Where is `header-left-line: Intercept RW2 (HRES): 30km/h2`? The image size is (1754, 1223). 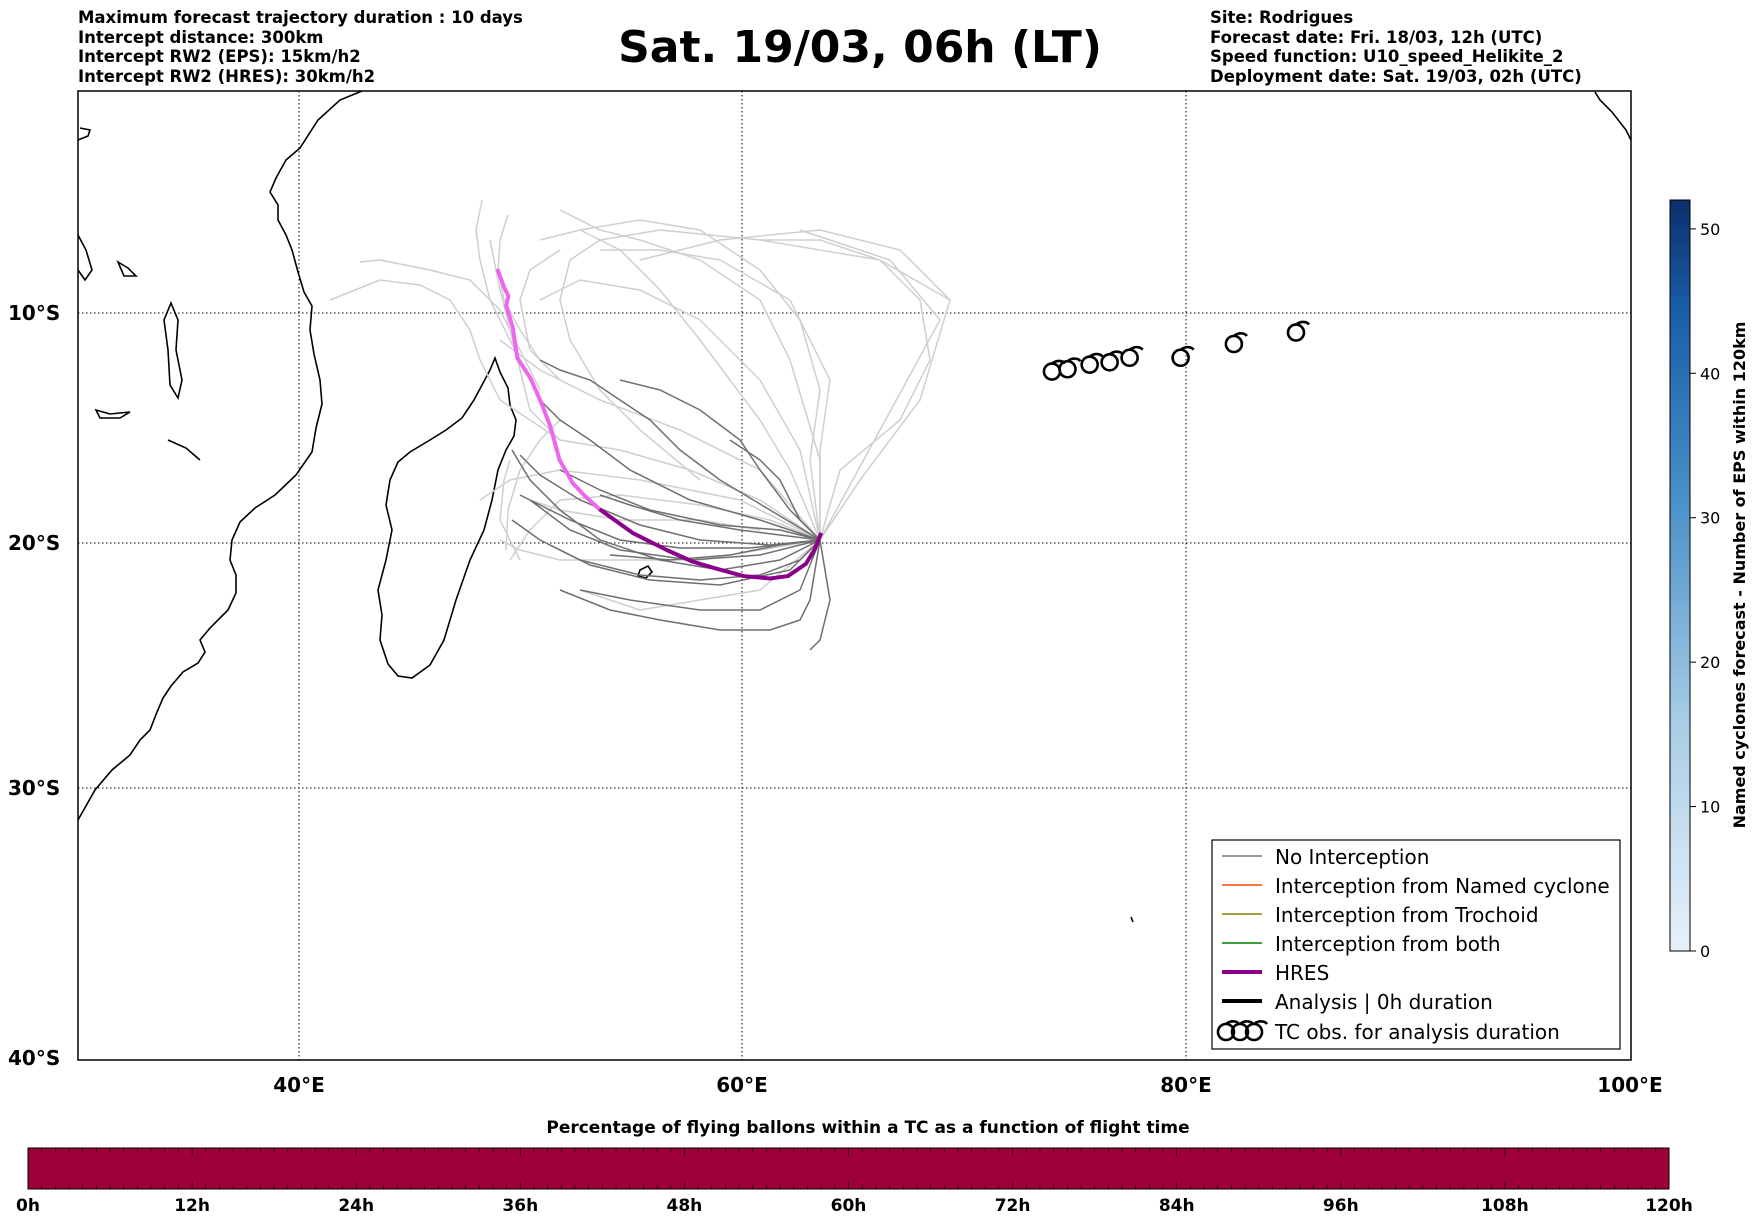
header-left-line: Intercept RW2 (HRES): 30km/h2 is located at coordinates (227, 76).